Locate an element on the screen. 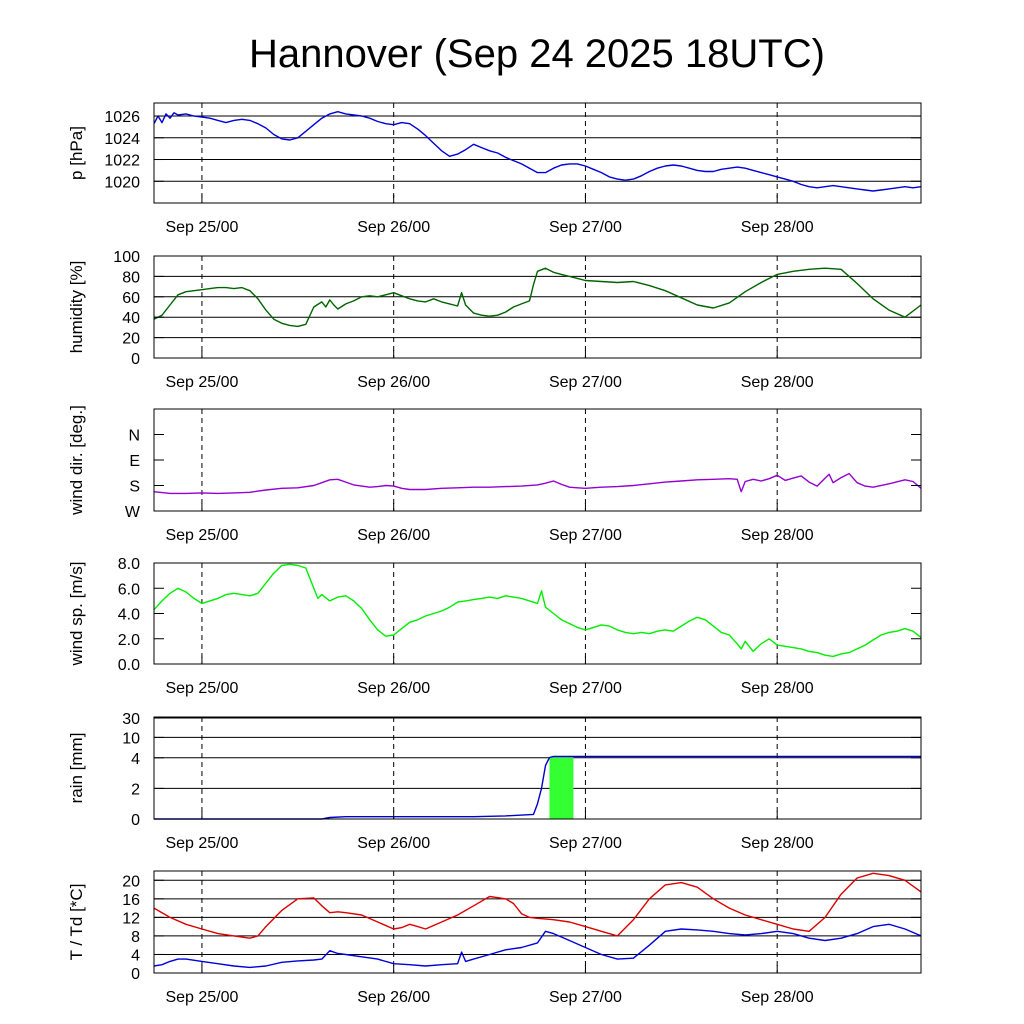 The image size is (1024, 1024). y-axis-label: wind sp. [m/s] is located at coordinates (76, 614).